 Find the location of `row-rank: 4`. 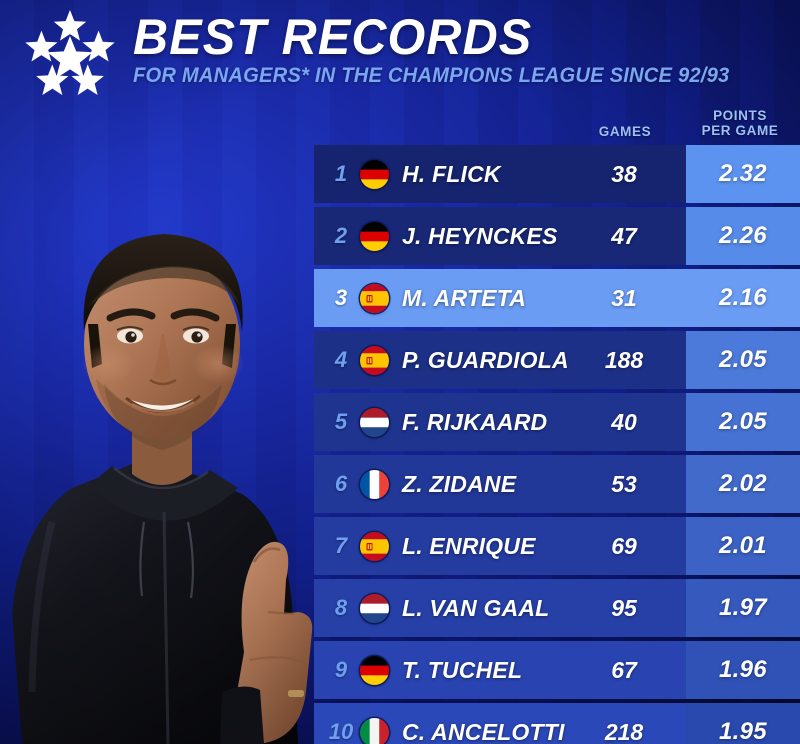

row-rank: 4 is located at coordinates (341, 359).